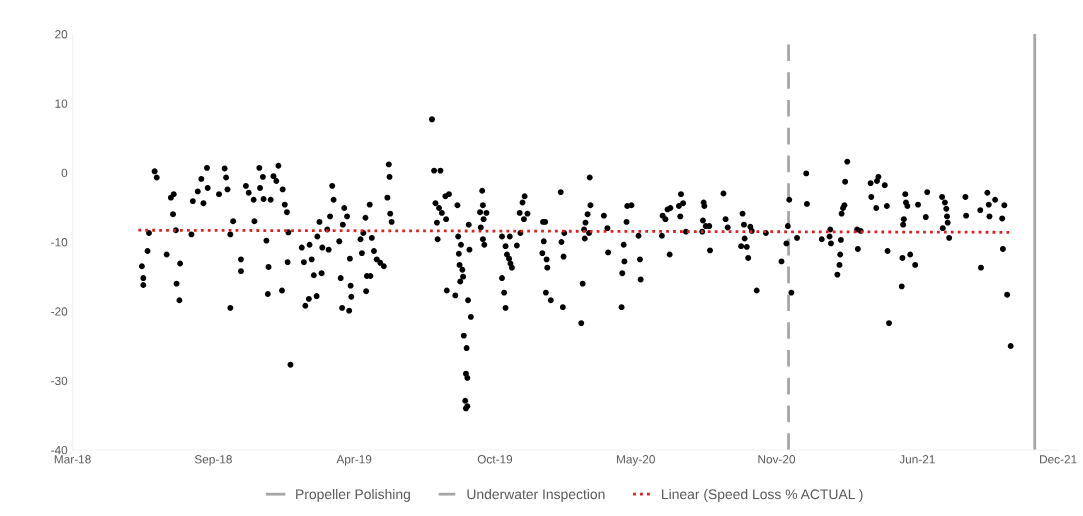 The image size is (1083, 516). Describe the element at coordinates (762, 495) in the screenshot. I see `legend-label: Linear (Speed Loss % ACTUAL )` at that location.